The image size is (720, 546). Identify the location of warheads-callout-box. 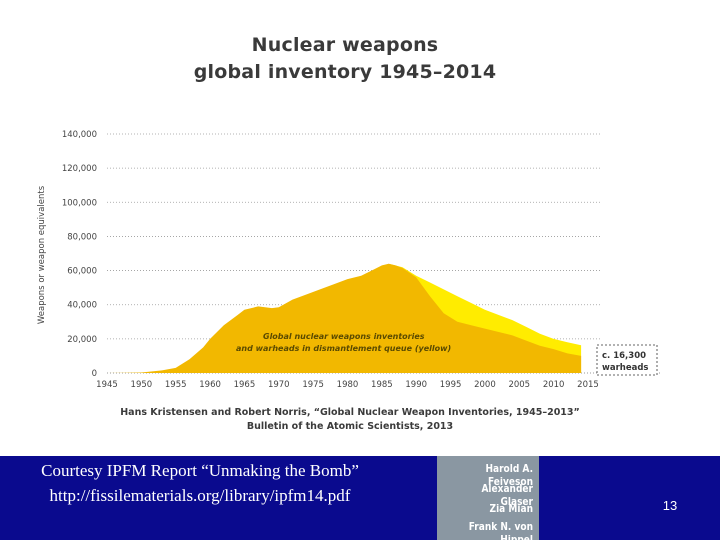
(627, 360).